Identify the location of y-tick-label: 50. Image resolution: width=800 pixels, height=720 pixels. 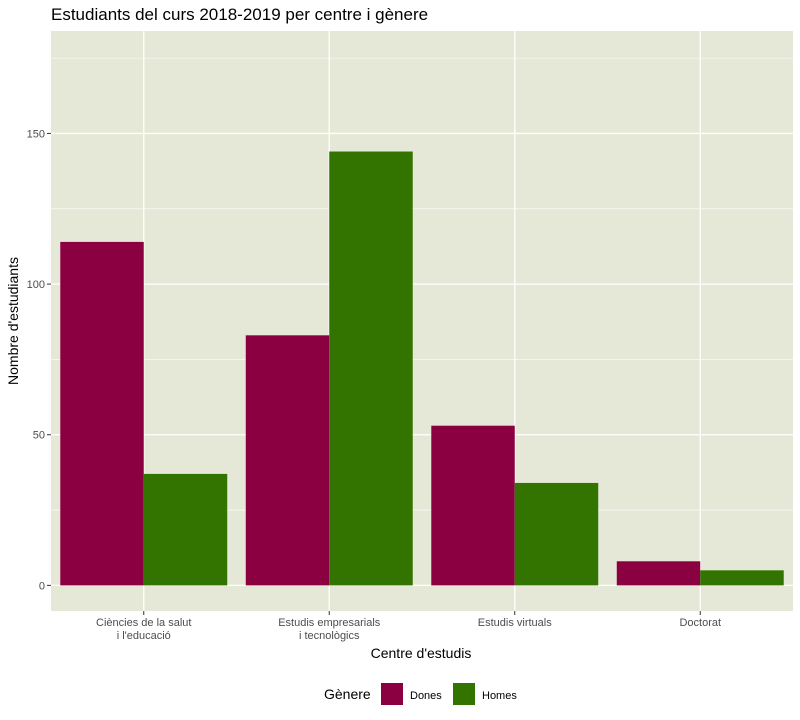
(39, 436).